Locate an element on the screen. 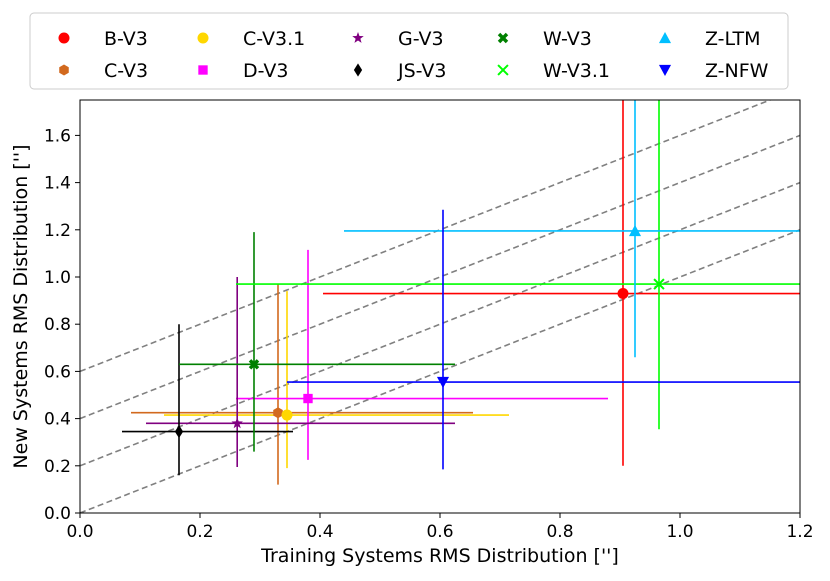 The height and width of the screenshot is (581, 830). legend-label-z-nfw: Z-NFW is located at coordinates (737, 71).